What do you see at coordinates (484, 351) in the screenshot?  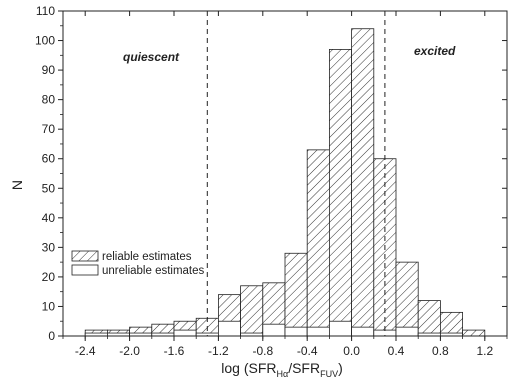 I see `x-tick-label: 1.2` at bounding box center [484, 351].